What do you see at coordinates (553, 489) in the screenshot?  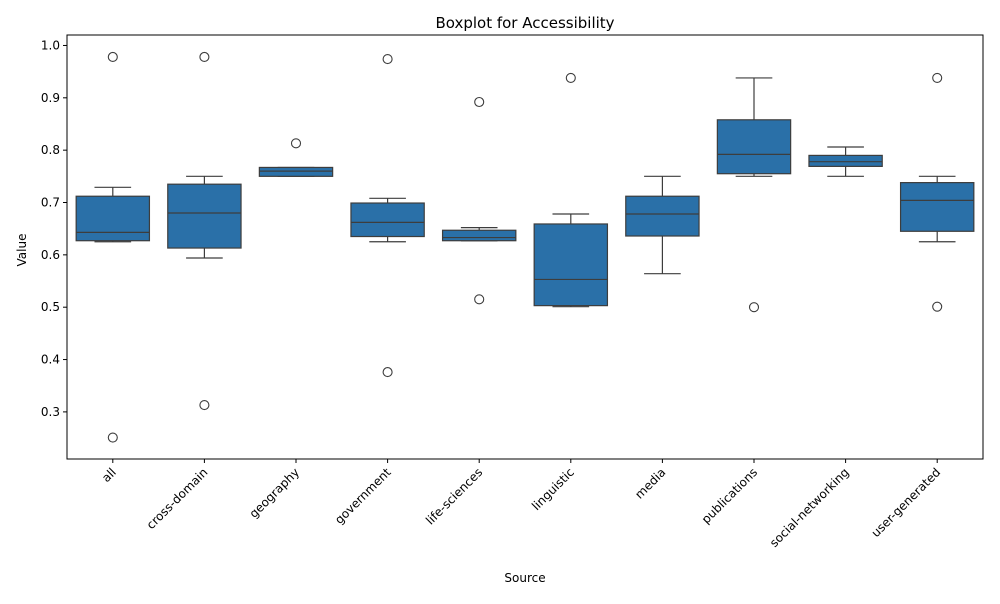 I see `x-tick-label: linguistic` at bounding box center [553, 489].